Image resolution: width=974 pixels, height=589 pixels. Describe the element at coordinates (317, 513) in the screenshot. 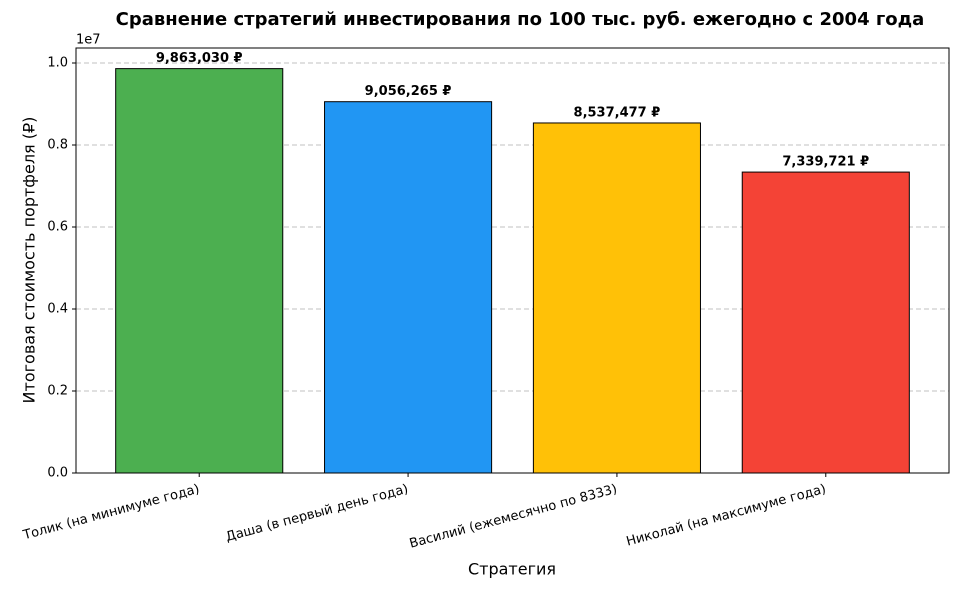

I see `x-tick-label: Даша (в первый день года)` at that location.